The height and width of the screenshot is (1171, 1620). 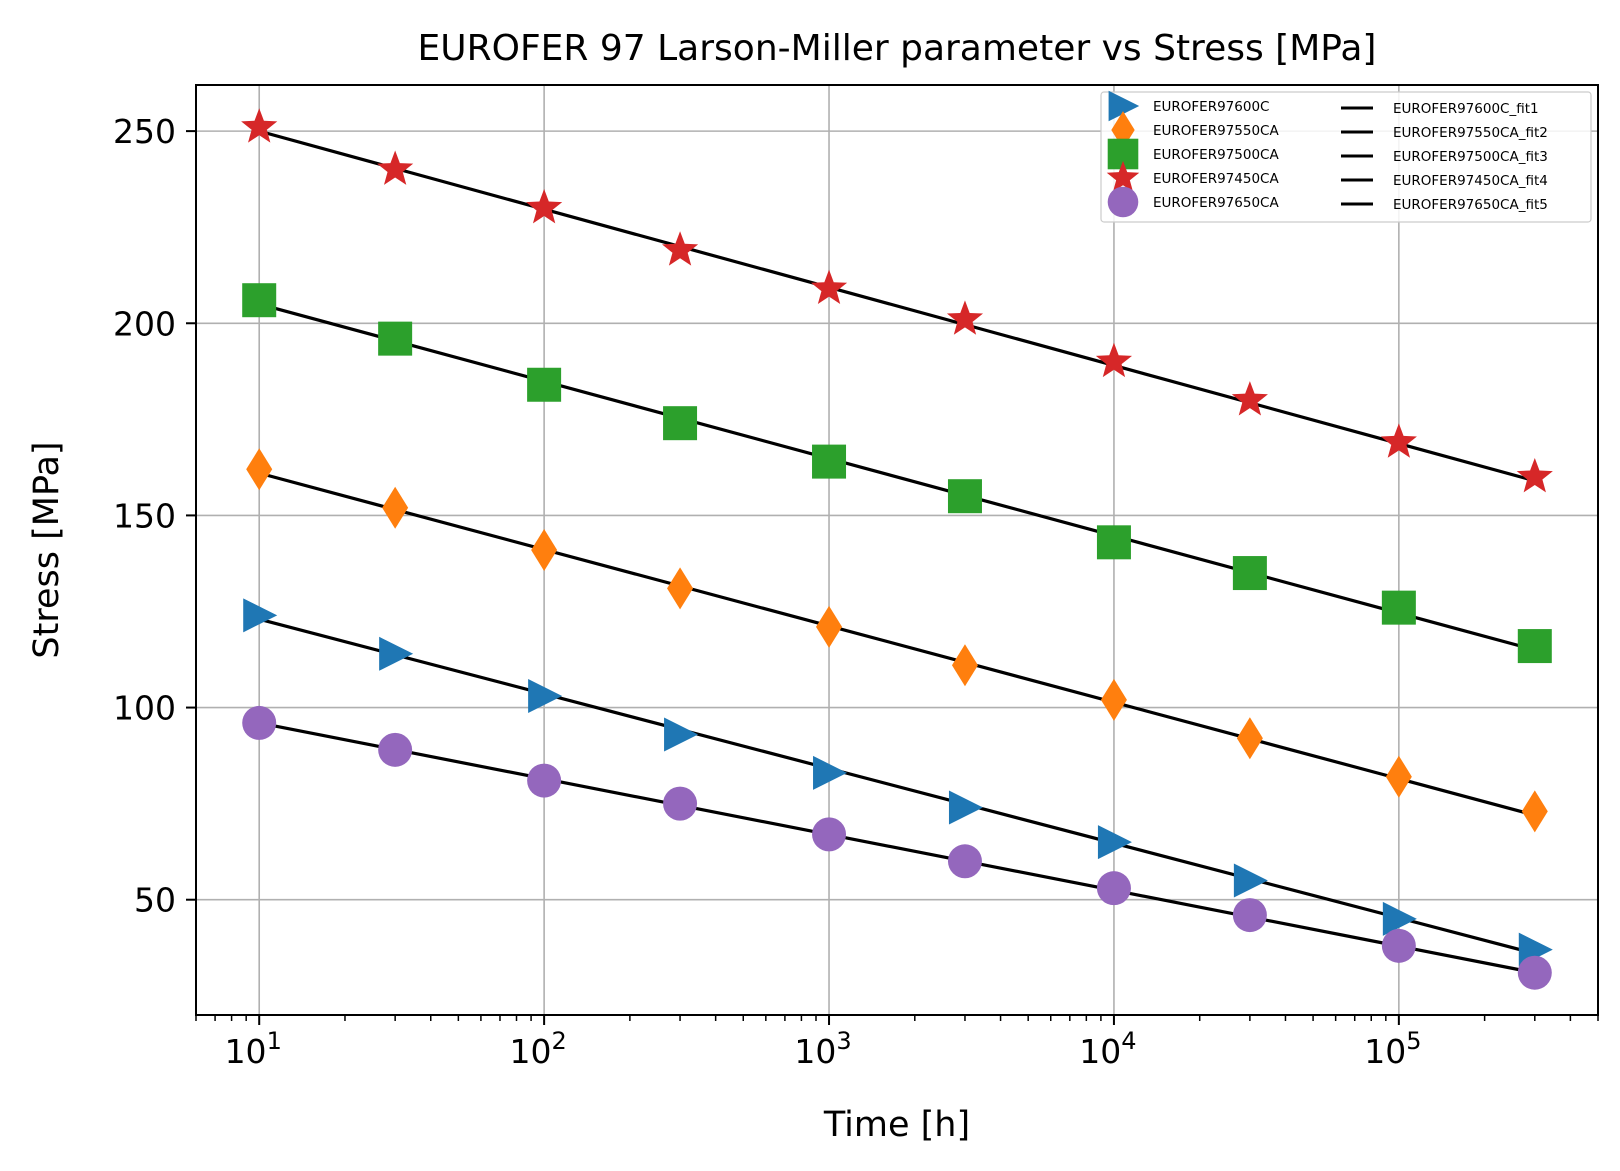 I want to click on x-tick-label: 10⁵, so click(x=1392, y=1049).